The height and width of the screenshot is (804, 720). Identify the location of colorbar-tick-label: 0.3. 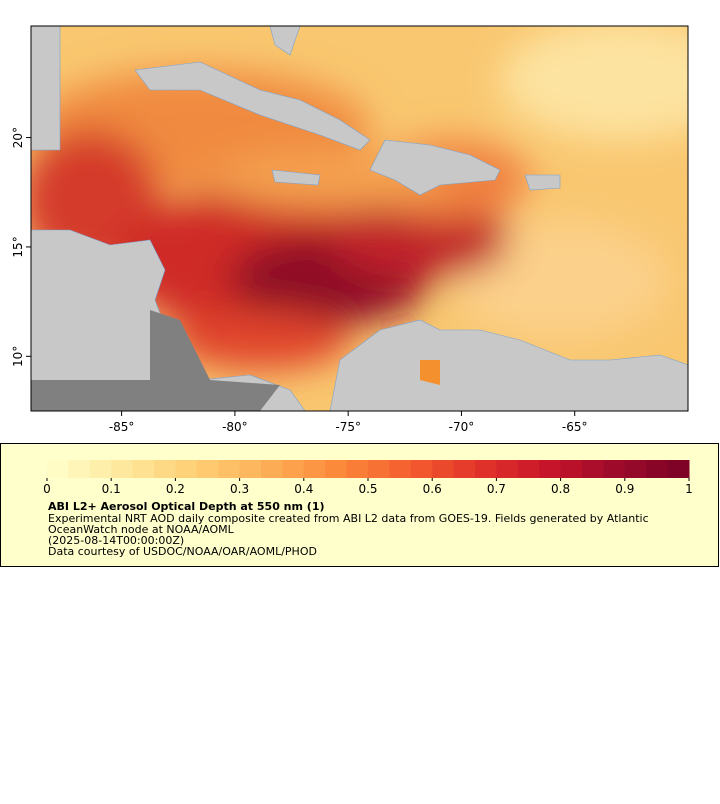
(239, 489).